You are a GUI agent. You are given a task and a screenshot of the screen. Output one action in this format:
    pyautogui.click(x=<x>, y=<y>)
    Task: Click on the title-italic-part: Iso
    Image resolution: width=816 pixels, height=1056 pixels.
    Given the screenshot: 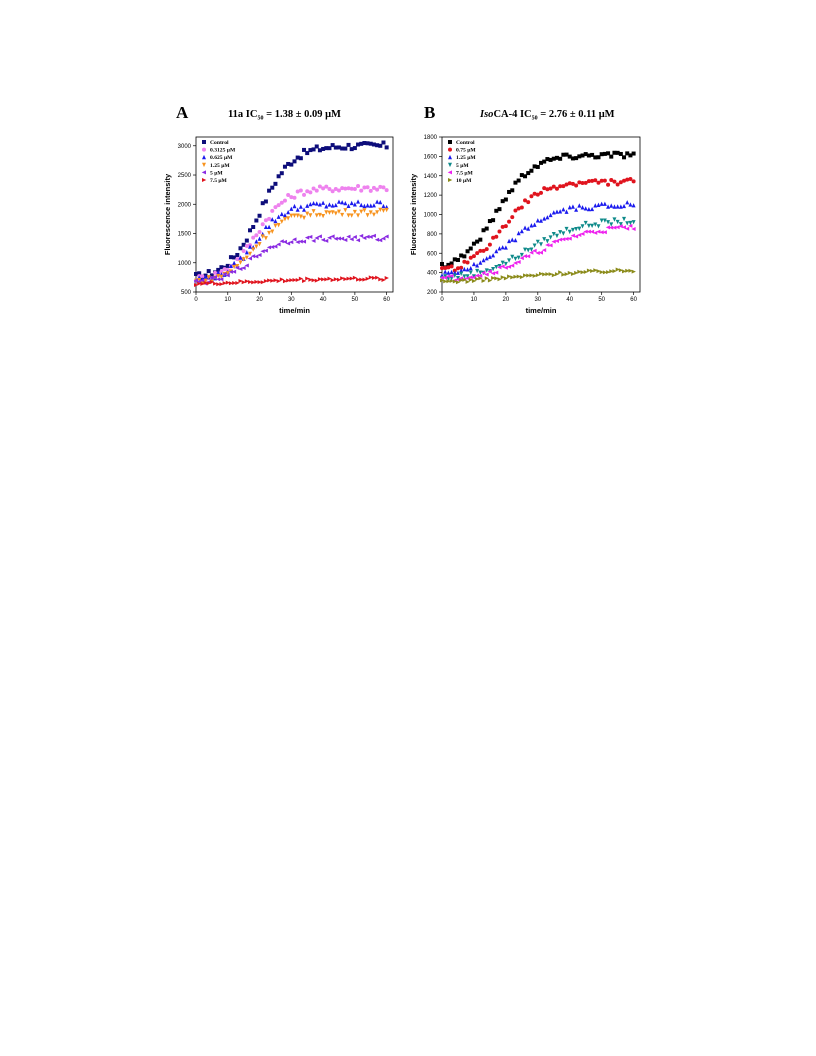 What is the action you would take?
    pyautogui.click(x=486, y=114)
    